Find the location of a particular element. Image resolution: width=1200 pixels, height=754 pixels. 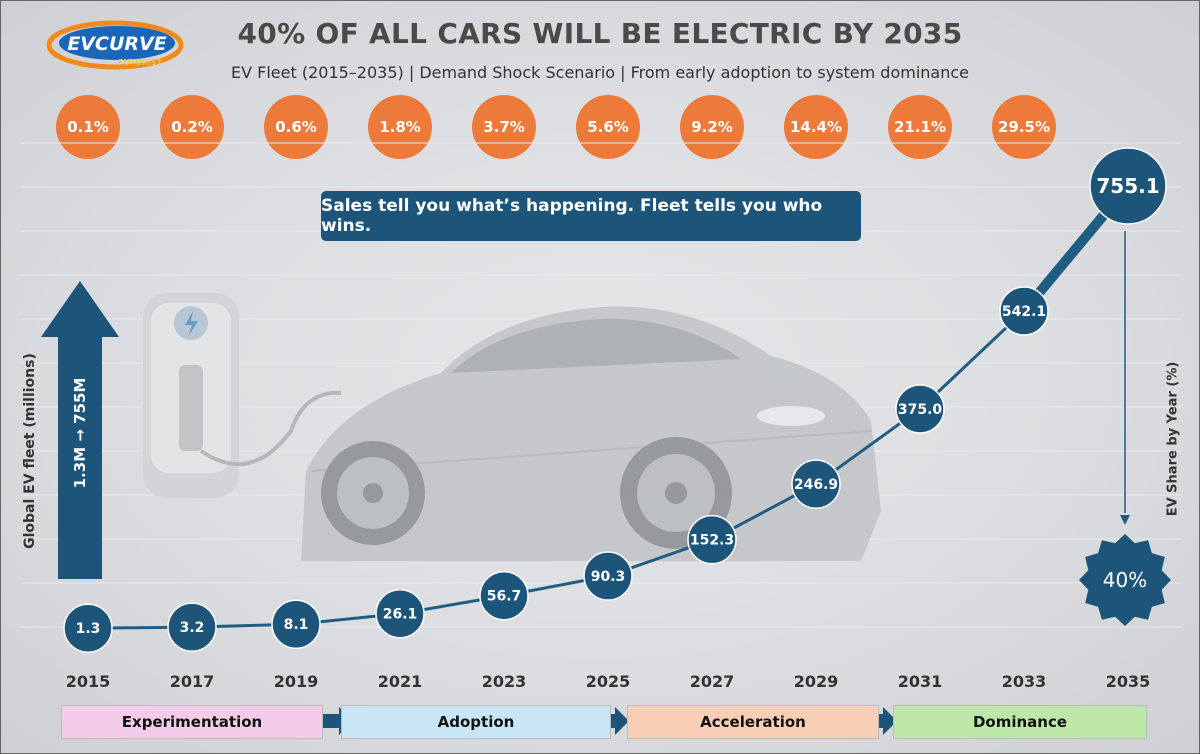

x-tick-label: 2027 is located at coordinates (712, 681).